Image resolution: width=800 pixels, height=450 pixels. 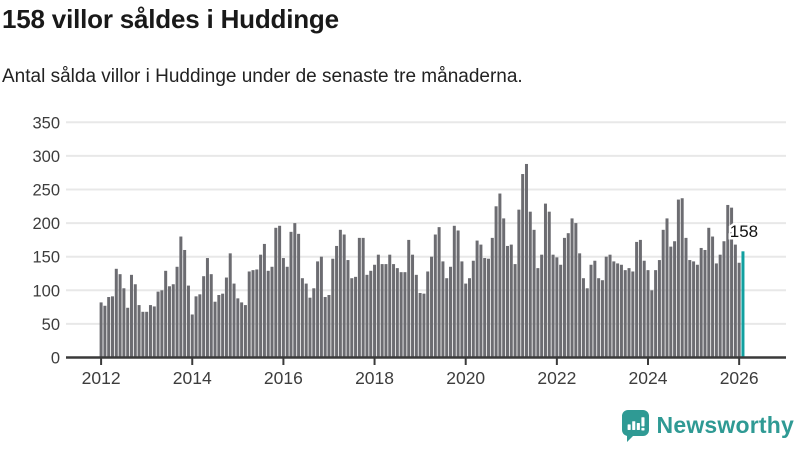 What do you see at coordinates (192, 378) in the screenshot?
I see `x-axis-tick-label: 2014` at bounding box center [192, 378].